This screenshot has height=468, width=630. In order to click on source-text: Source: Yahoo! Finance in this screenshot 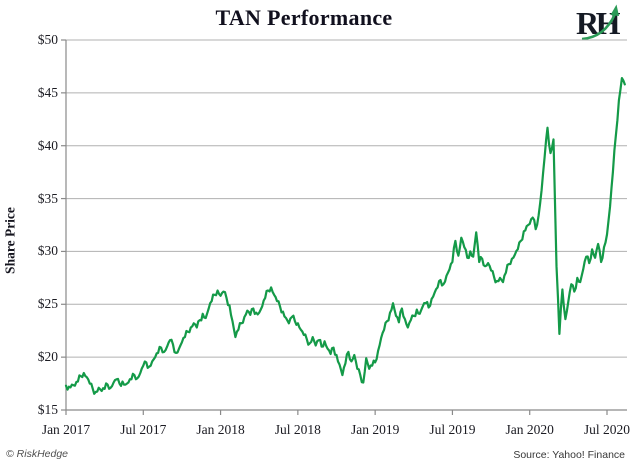, I will do `click(569, 455)`.